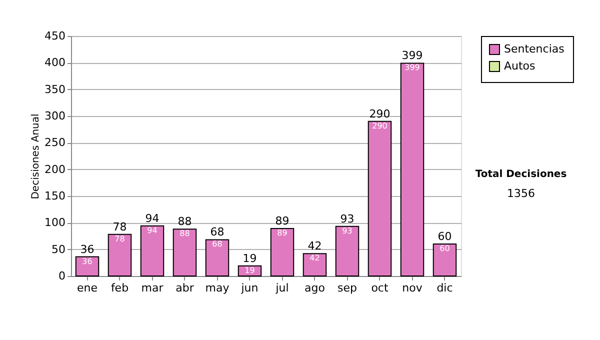 The height and width of the screenshot is (340, 600). What do you see at coordinates (217, 232) in the screenshot?
I see `total-label: 68` at bounding box center [217, 232].